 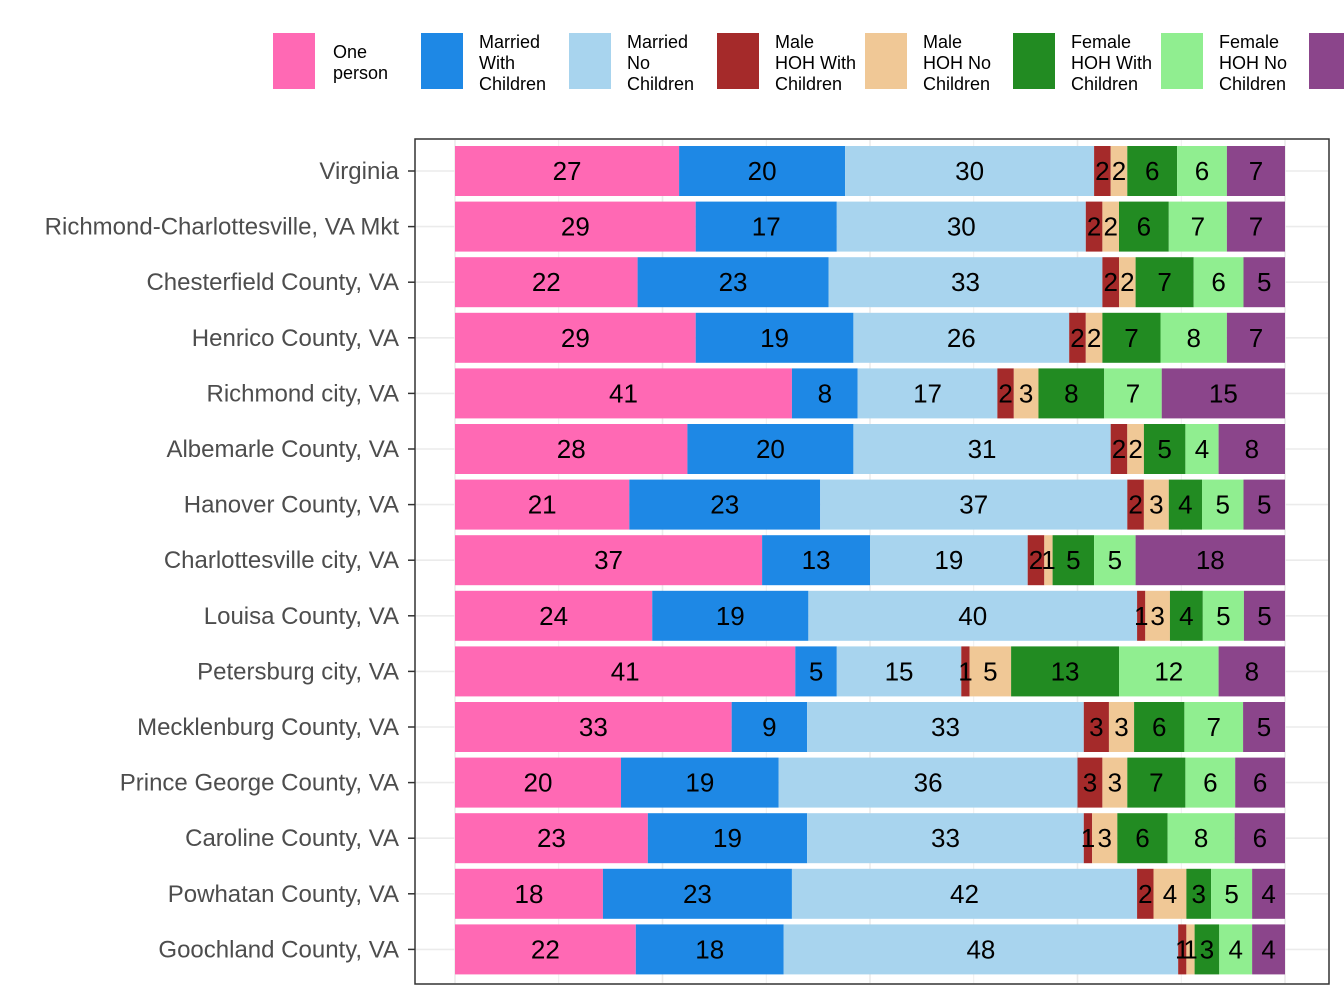 I want to click on y-tick-label: Richmond-Charlottesville, VA Mkt, so click(x=222, y=227).